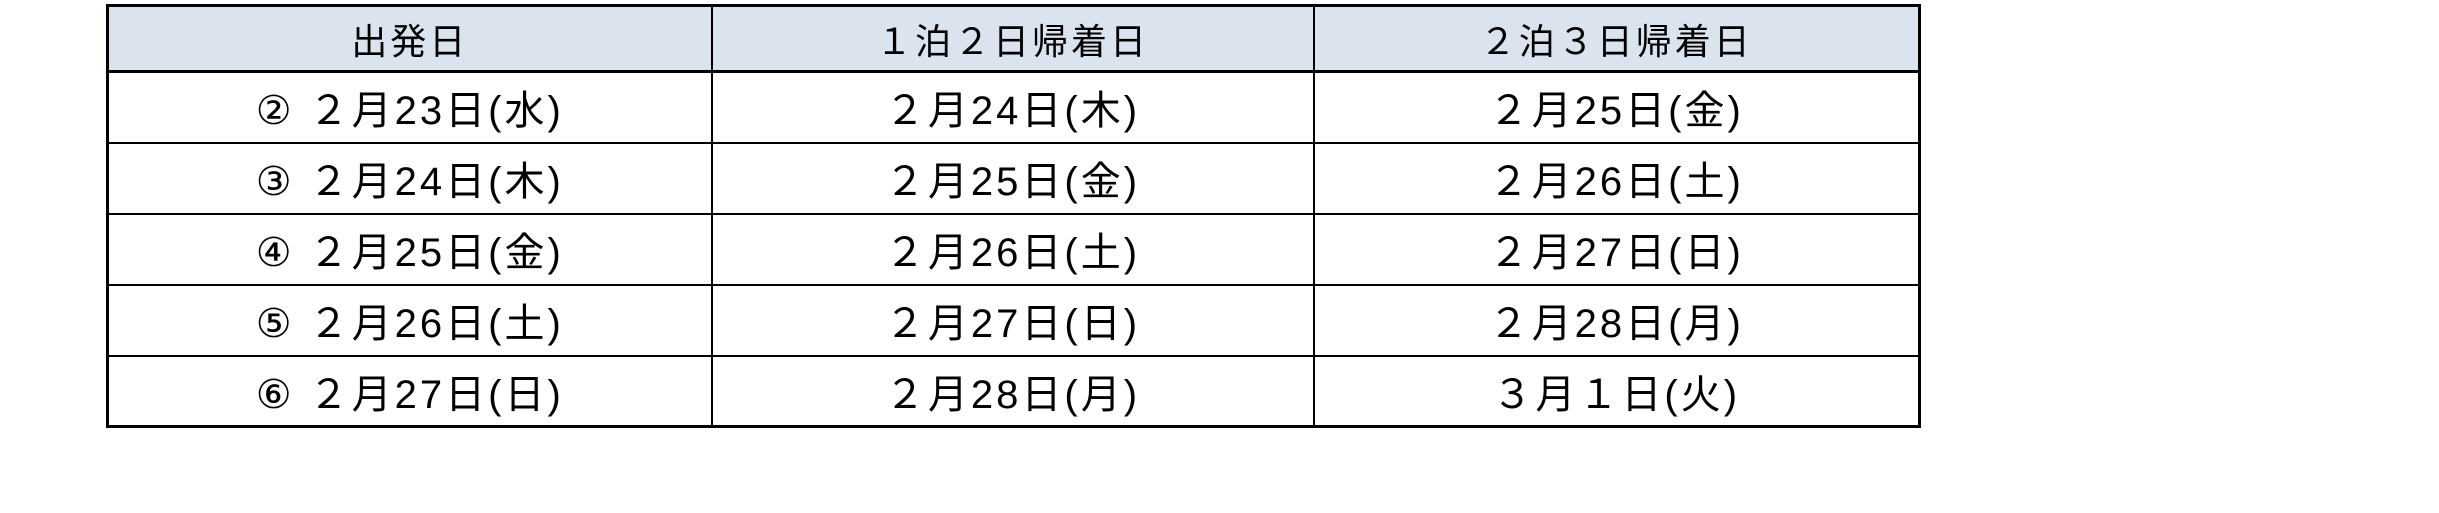  I want to click on cell-return-2nights-3days: ２月27日(日), so click(1616, 249).